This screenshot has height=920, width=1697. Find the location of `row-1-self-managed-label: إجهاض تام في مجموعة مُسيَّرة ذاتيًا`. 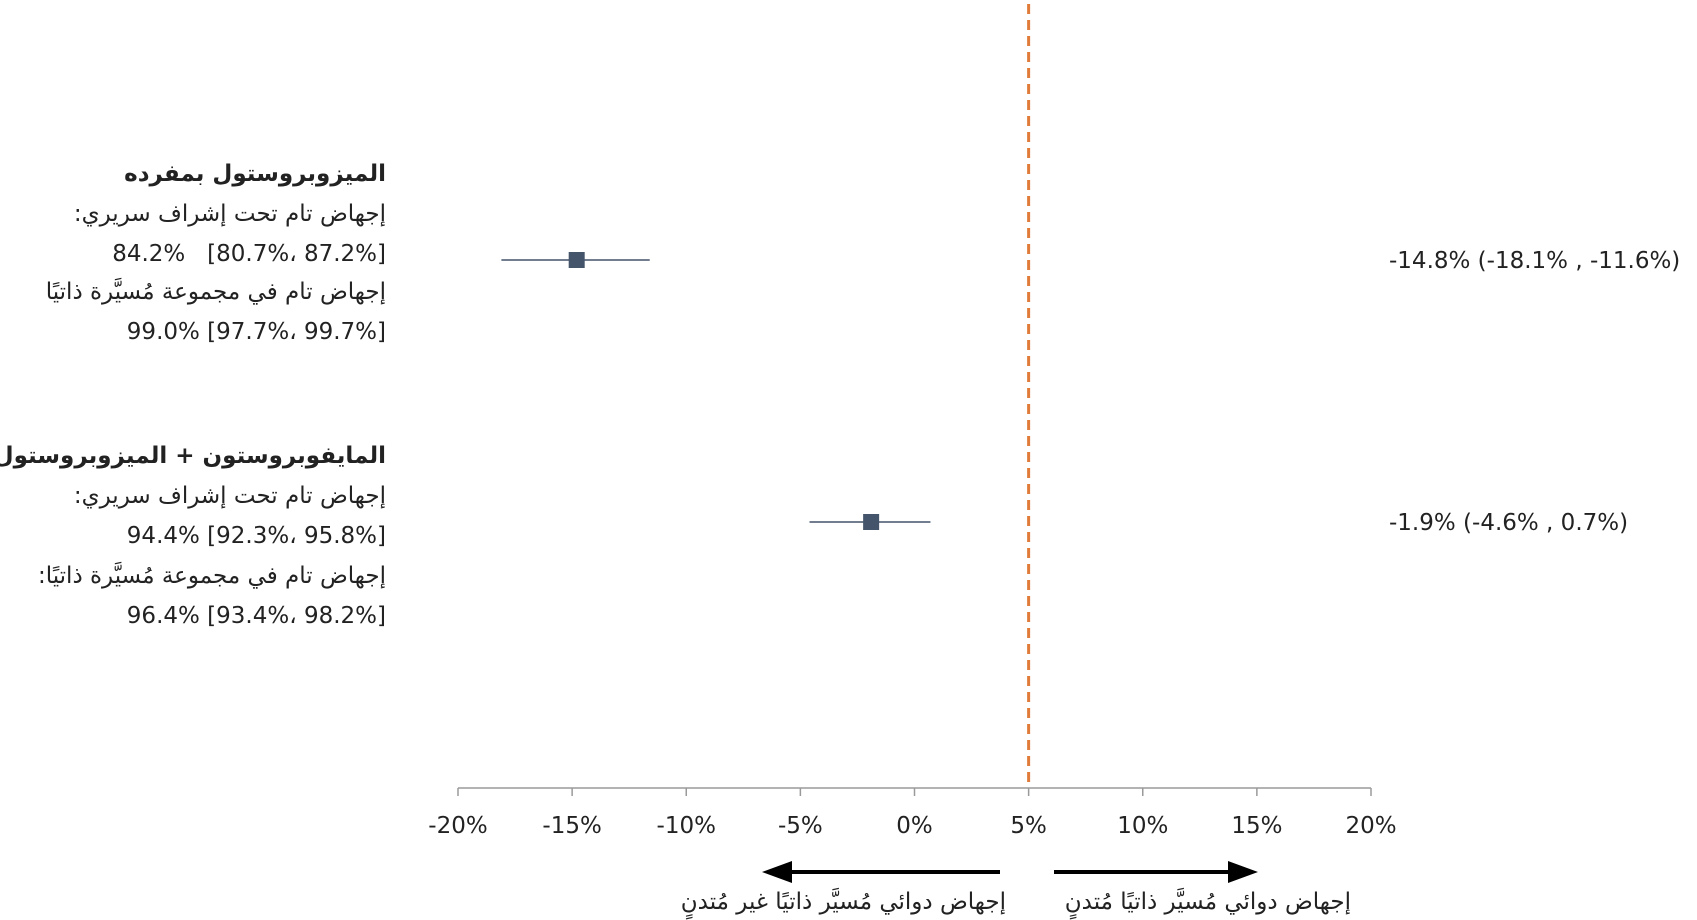

row-1-self-managed-label: إجهاض تام في مجموعة مُسيَّرة ذاتيًا is located at coordinates (215, 292).